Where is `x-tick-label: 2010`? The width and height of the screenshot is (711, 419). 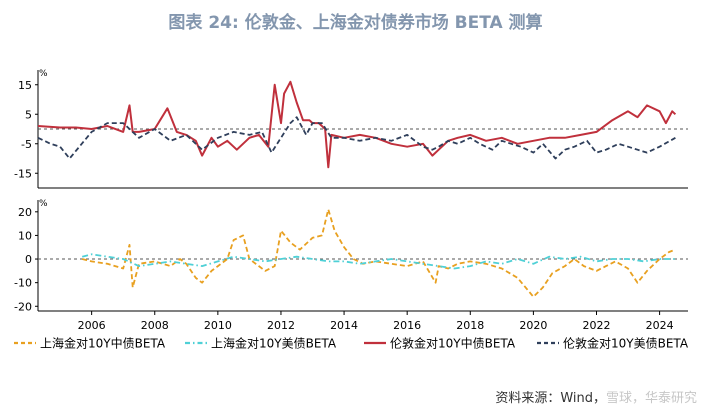 x-tick-label: 2010 is located at coordinates (218, 325).